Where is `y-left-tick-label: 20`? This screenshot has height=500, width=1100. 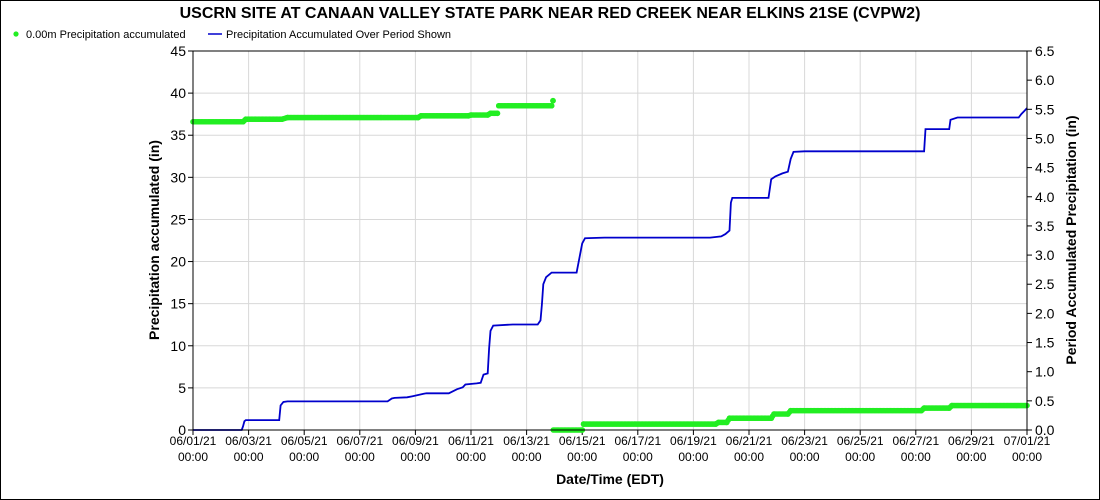 y-left-tick-label: 20 is located at coordinates (178, 262).